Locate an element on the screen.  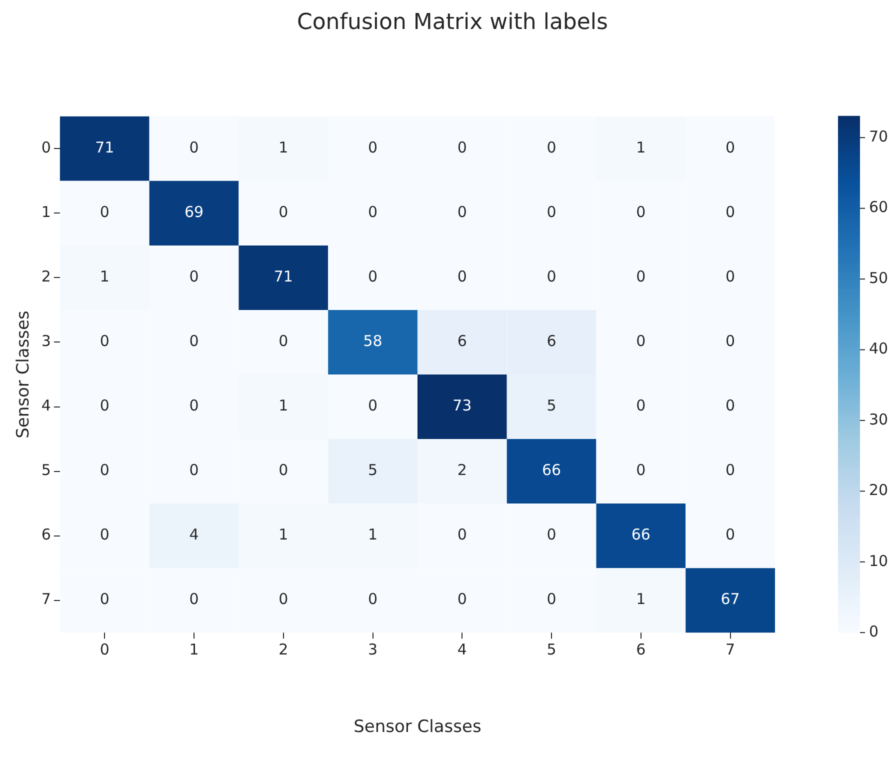
y-tick-label: 2 is located at coordinates (46, 277).